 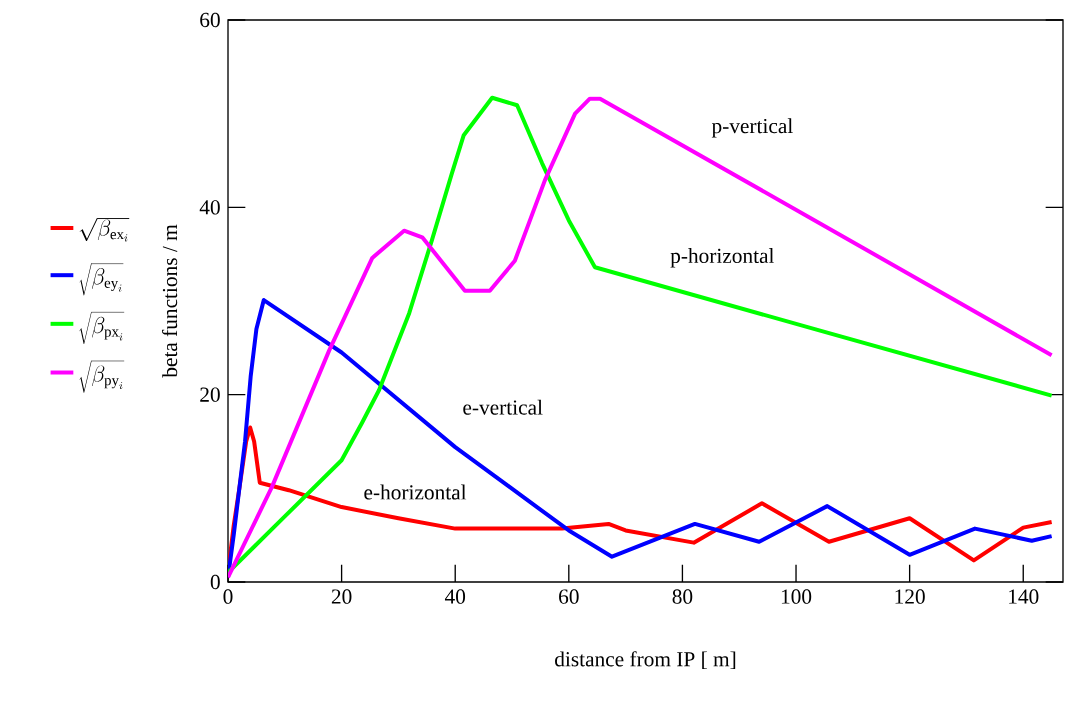 I want to click on x-tick-label: 140, so click(x=1024, y=596).